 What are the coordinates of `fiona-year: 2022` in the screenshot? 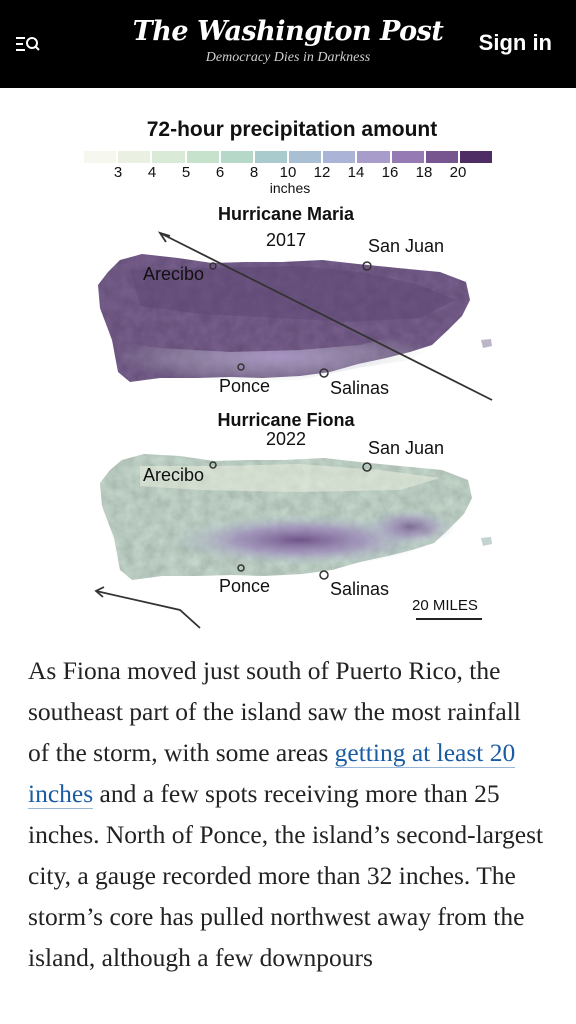 It's located at (286, 439).